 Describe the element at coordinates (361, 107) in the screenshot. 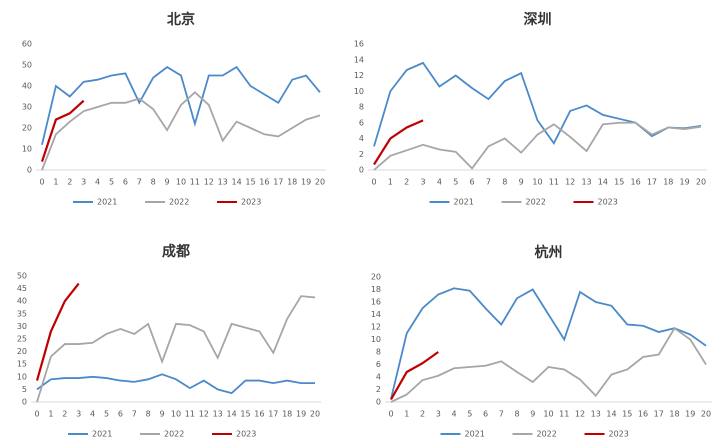

I see `y-tick-label: 8` at that location.